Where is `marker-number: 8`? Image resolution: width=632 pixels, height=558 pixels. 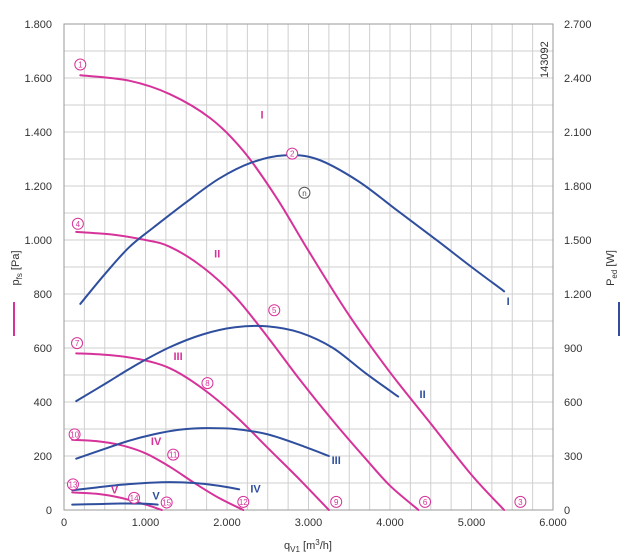
marker-number: 8 is located at coordinates (207, 383).